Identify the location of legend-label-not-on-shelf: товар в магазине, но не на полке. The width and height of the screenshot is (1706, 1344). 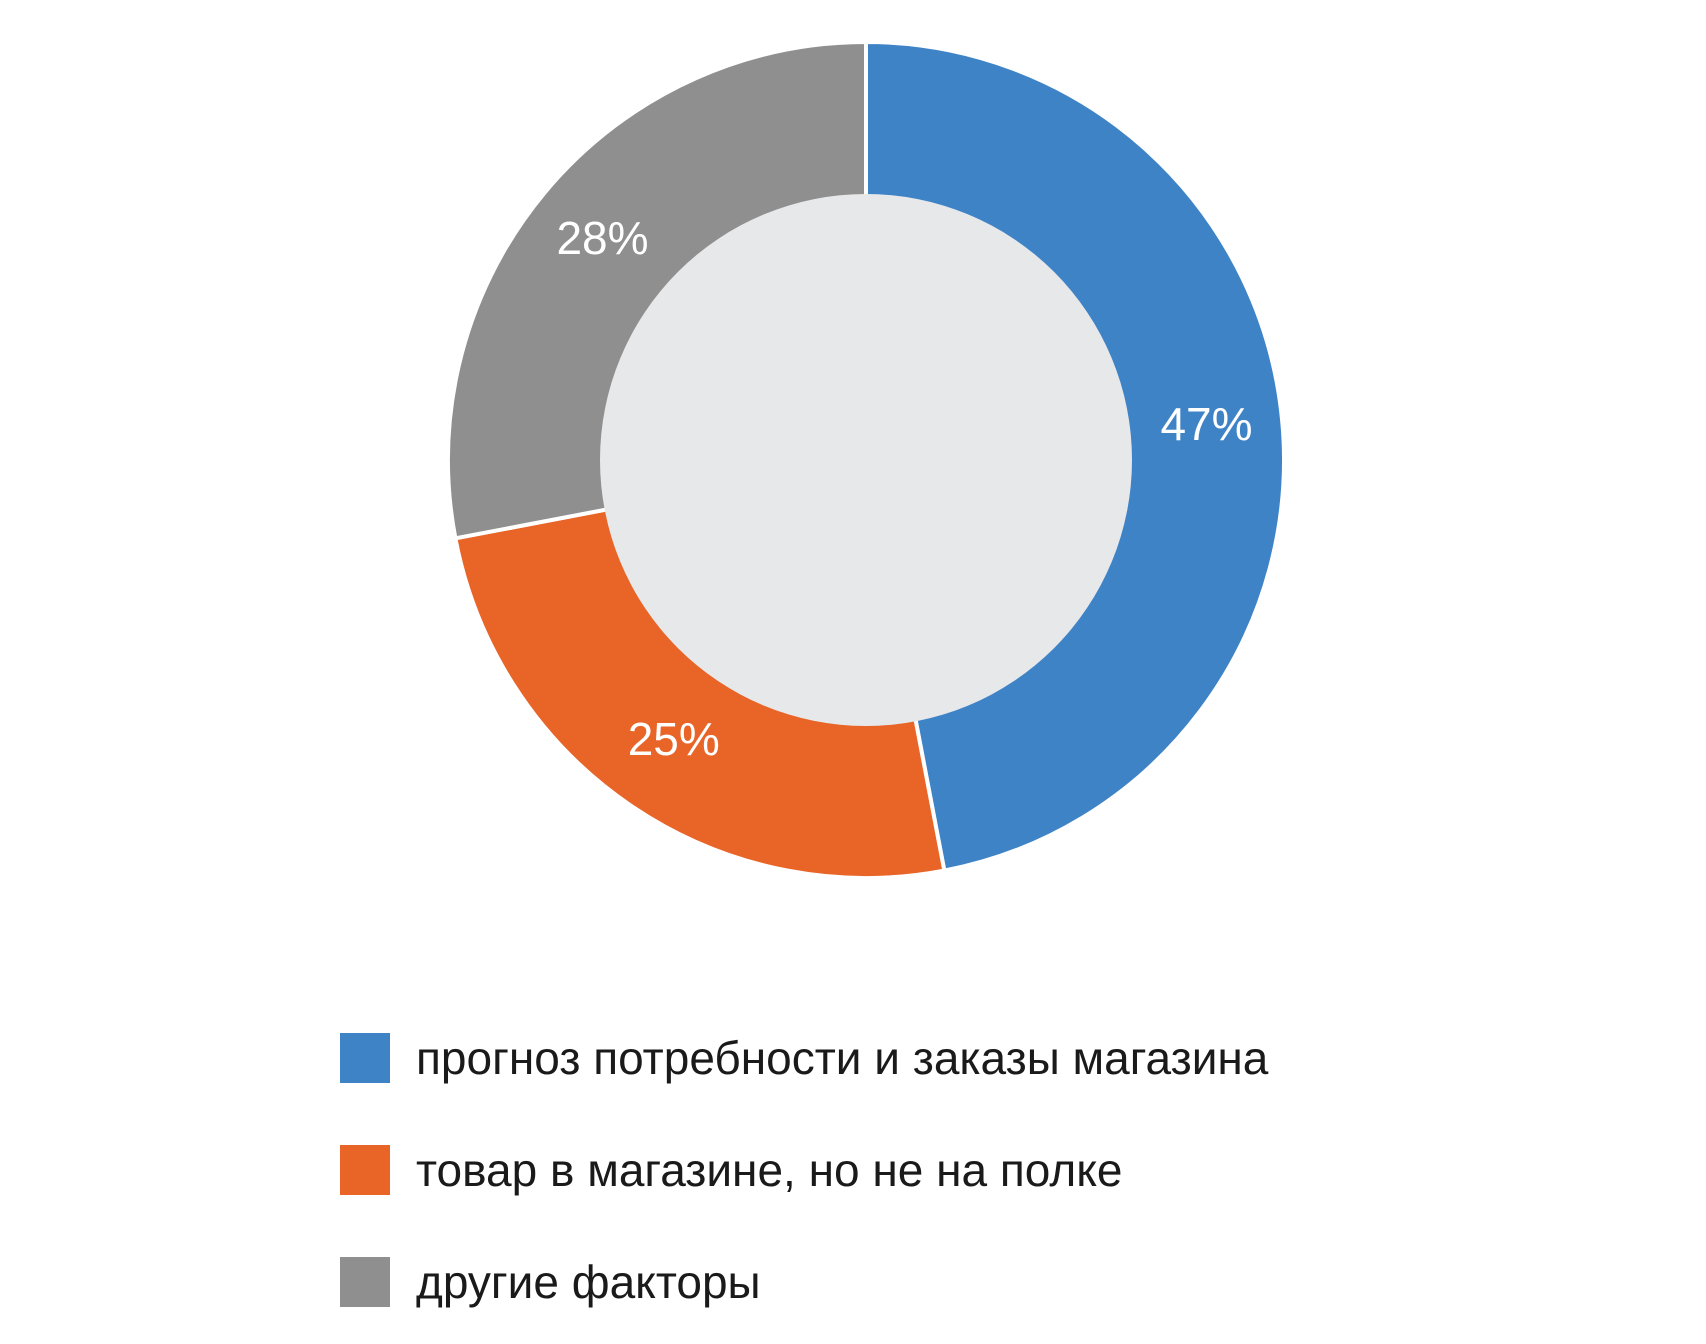
(769, 1170).